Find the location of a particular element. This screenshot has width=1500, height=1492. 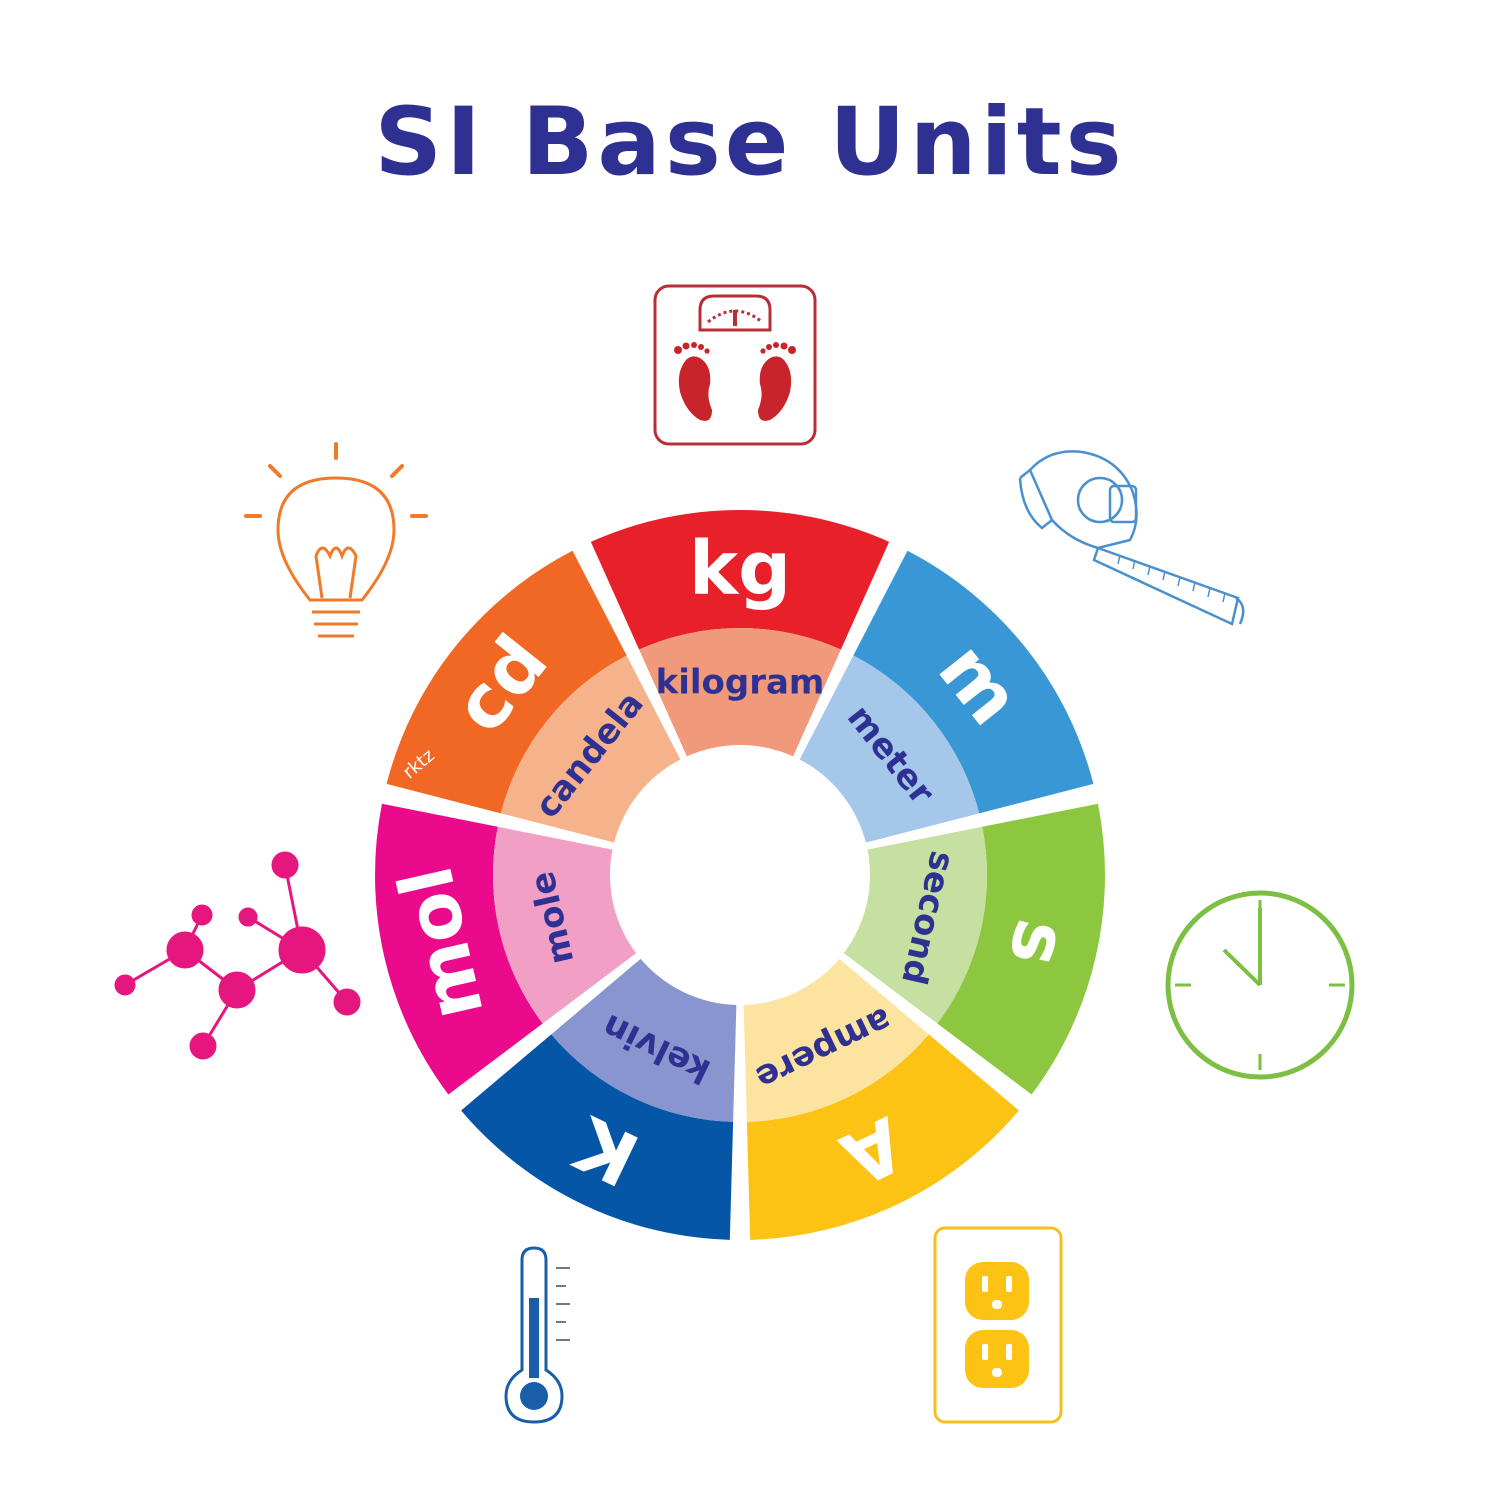

segment-inner-kilogram is located at coordinates (740, 692).